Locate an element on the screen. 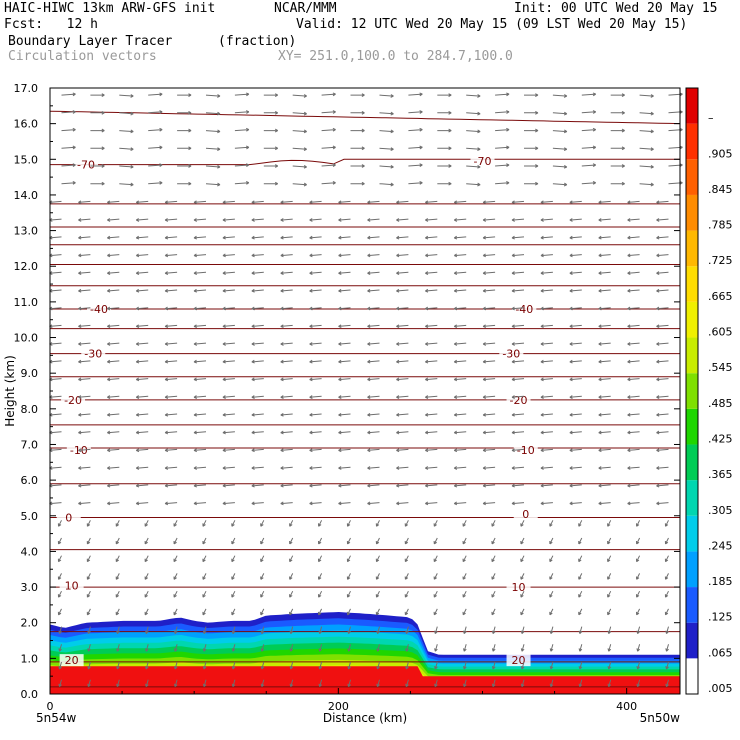 The image size is (740, 740). contour-label-bg is located at coordinates (518, 660).